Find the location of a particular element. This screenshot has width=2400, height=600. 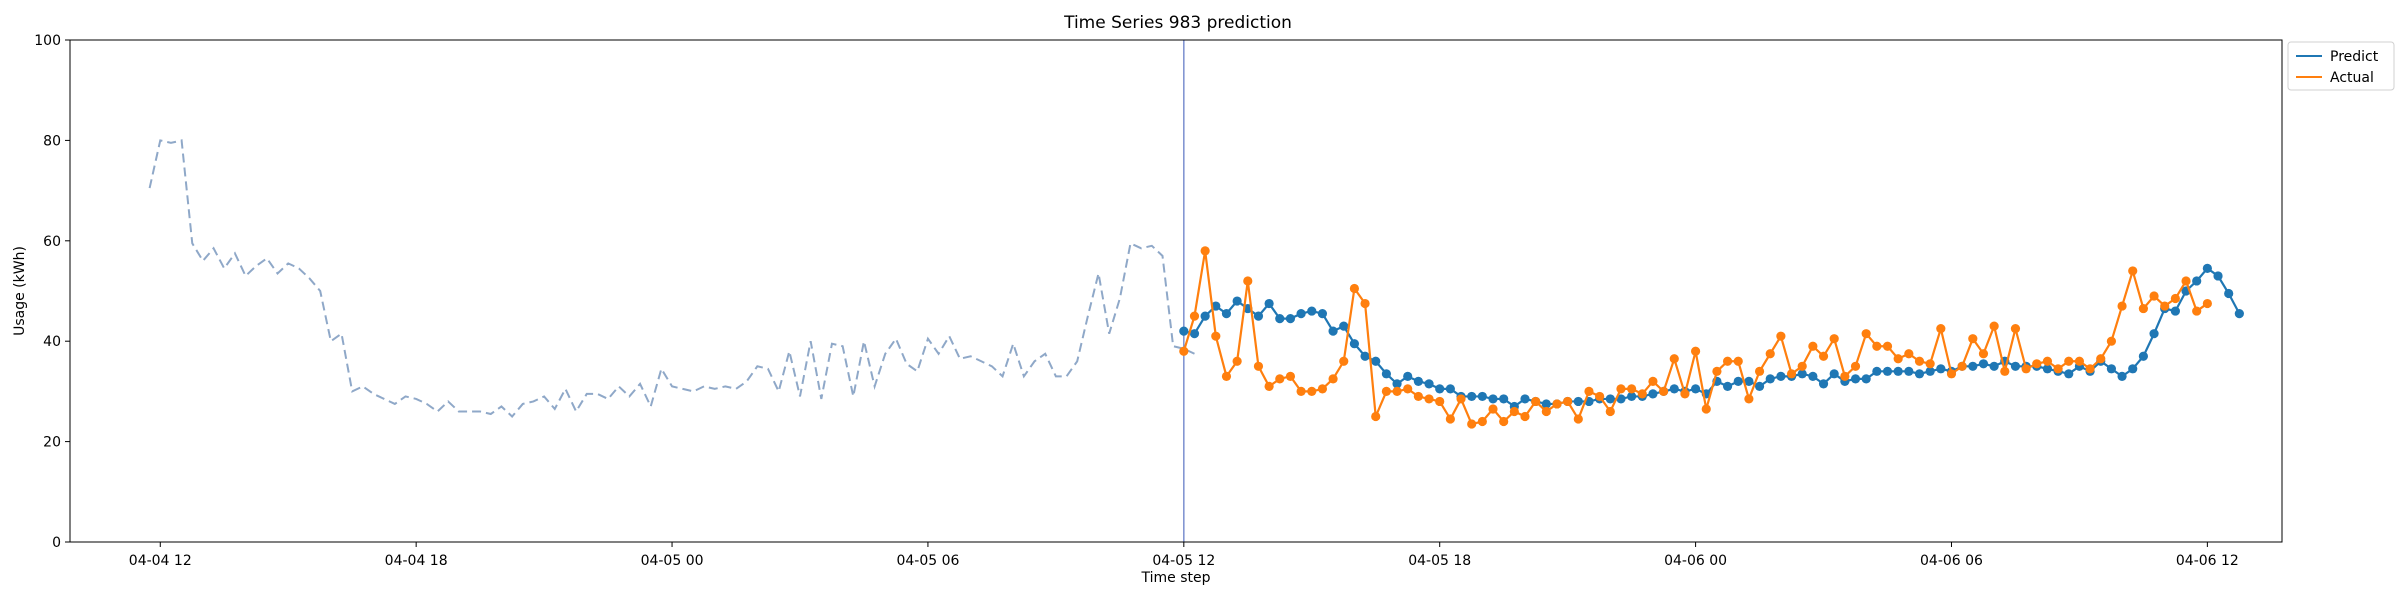

y-tick-label: 80 is located at coordinates (52, 141).